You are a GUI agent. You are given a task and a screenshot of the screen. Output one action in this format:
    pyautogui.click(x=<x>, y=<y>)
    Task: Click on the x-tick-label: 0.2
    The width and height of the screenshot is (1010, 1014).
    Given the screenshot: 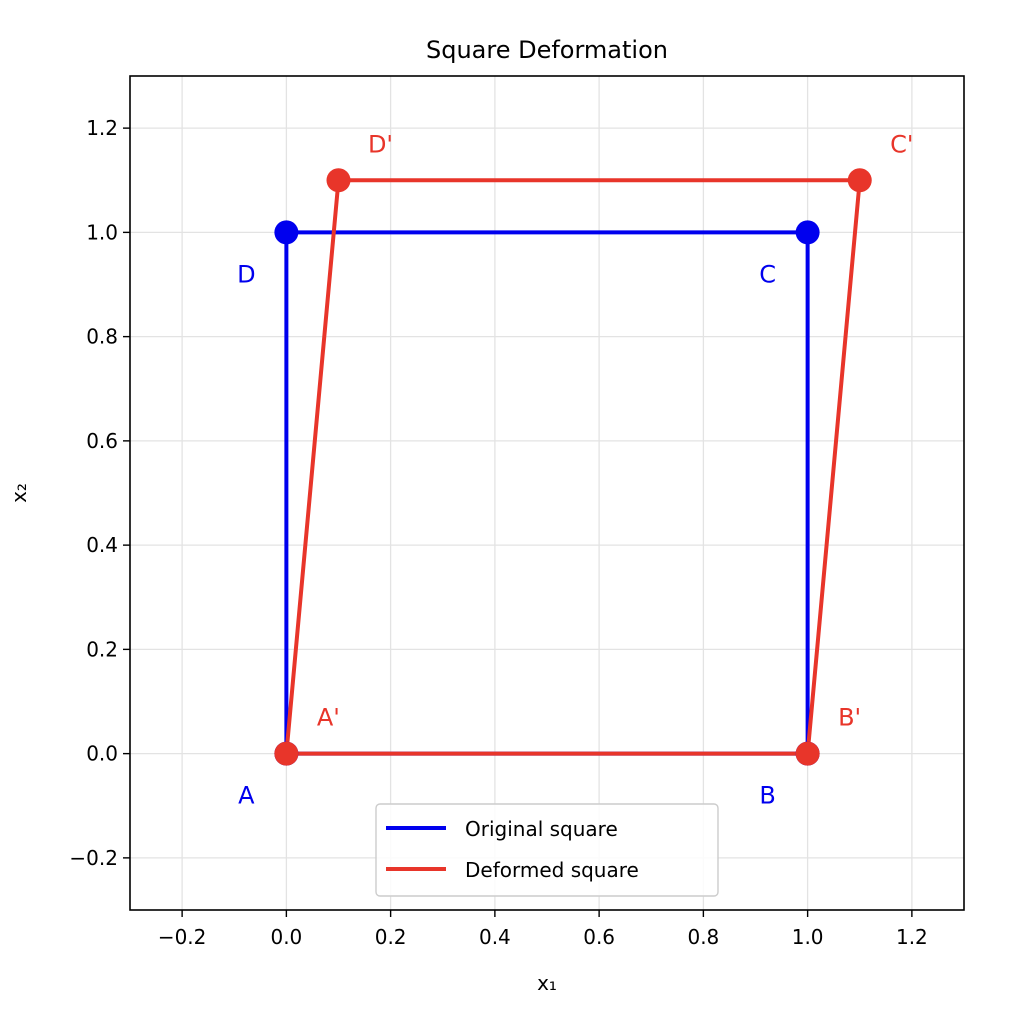 What is the action you would take?
    pyautogui.click(x=391, y=937)
    